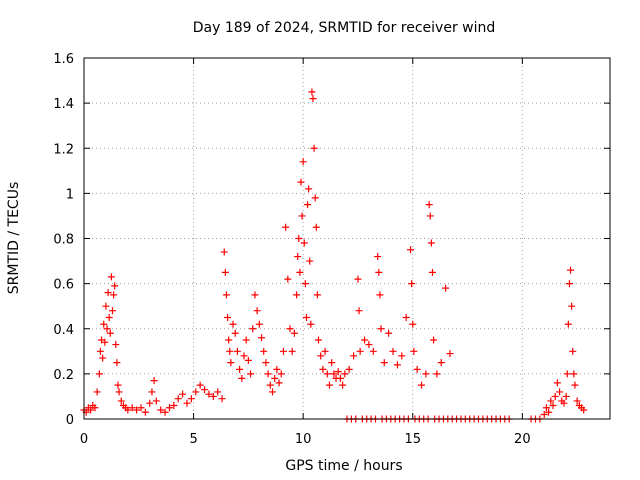  Describe the element at coordinates (63, 59) in the screenshot. I see `y-tick-label: 1.6` at that location.